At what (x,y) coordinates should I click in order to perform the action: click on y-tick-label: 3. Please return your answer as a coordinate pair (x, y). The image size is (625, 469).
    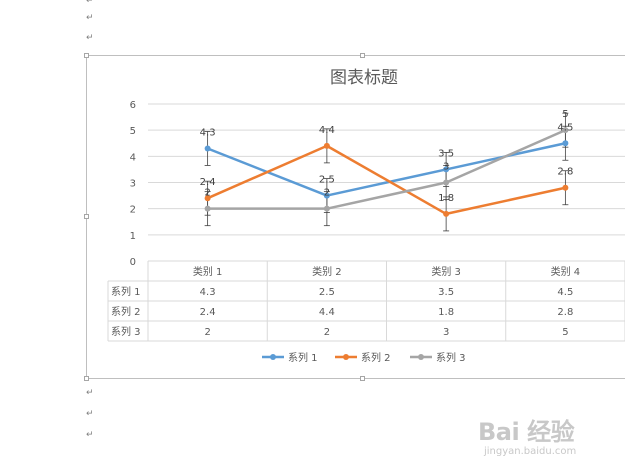
    Looking at the image, I should click on (133, 184).